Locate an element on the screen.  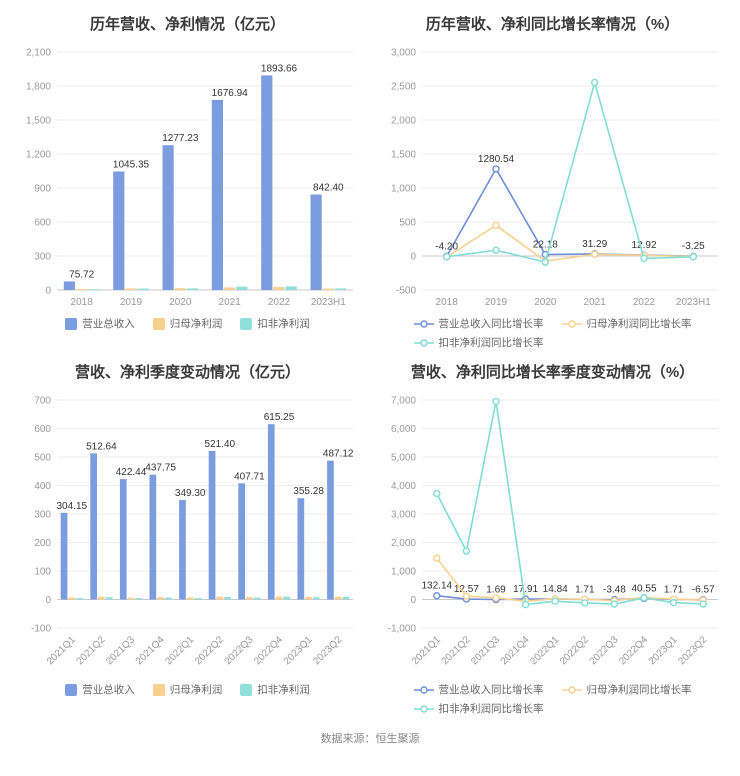
svg-text: 1277.23 is located at coordinates (180, 138).